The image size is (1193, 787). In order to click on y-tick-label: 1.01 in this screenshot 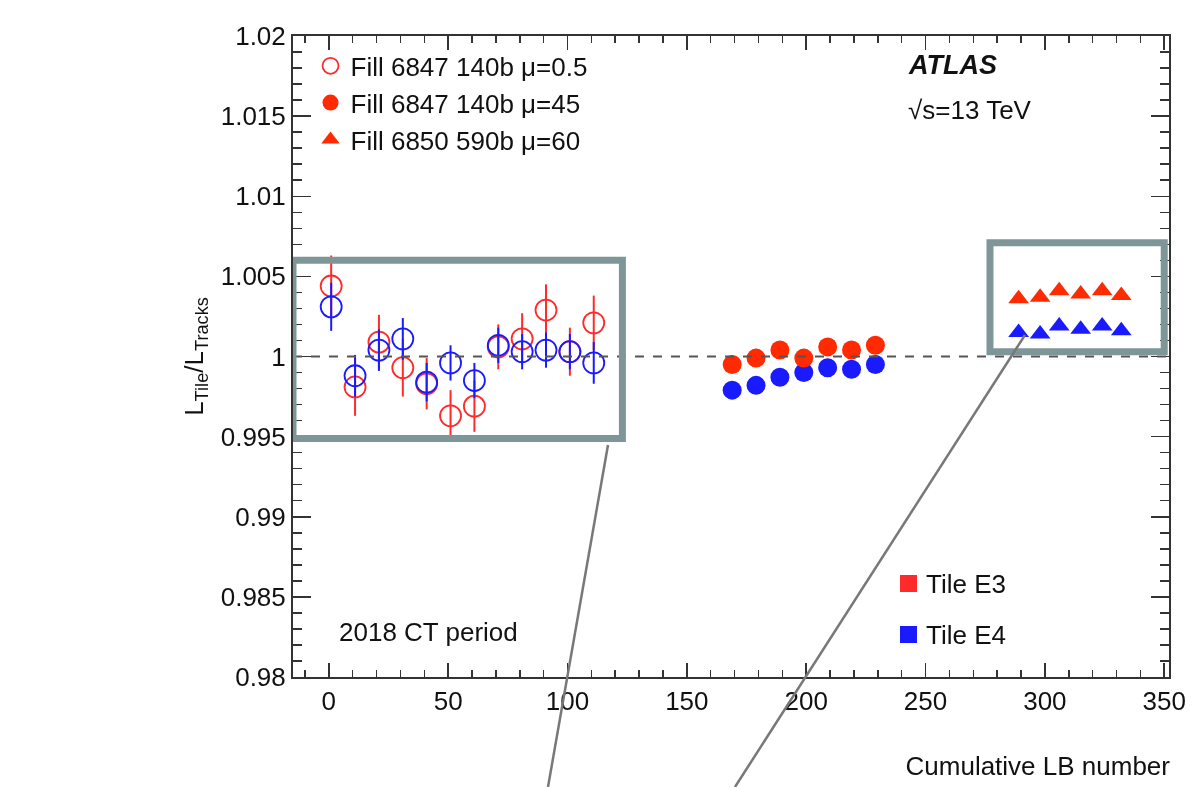, I will do `click(260, 196)`.